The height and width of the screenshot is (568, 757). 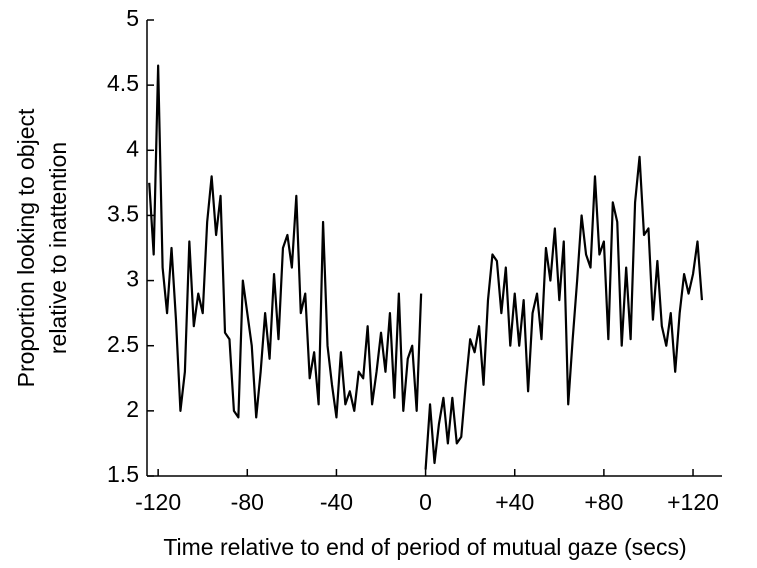 I want to click on y-axis-label: relative to inattention, so click(x=58, y=248).